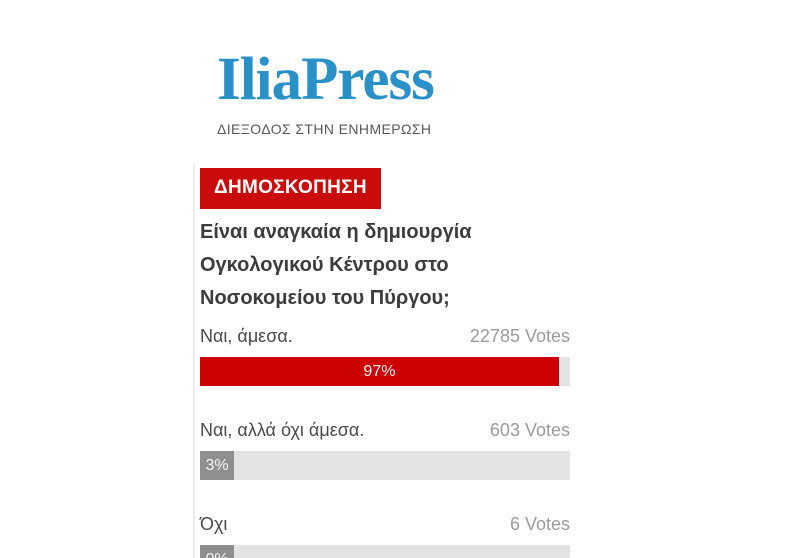  What do you see at coordinates (214, 524) in the screenshot?
I see `poll-option-label: Όχι` at bounding box center [214, 524].